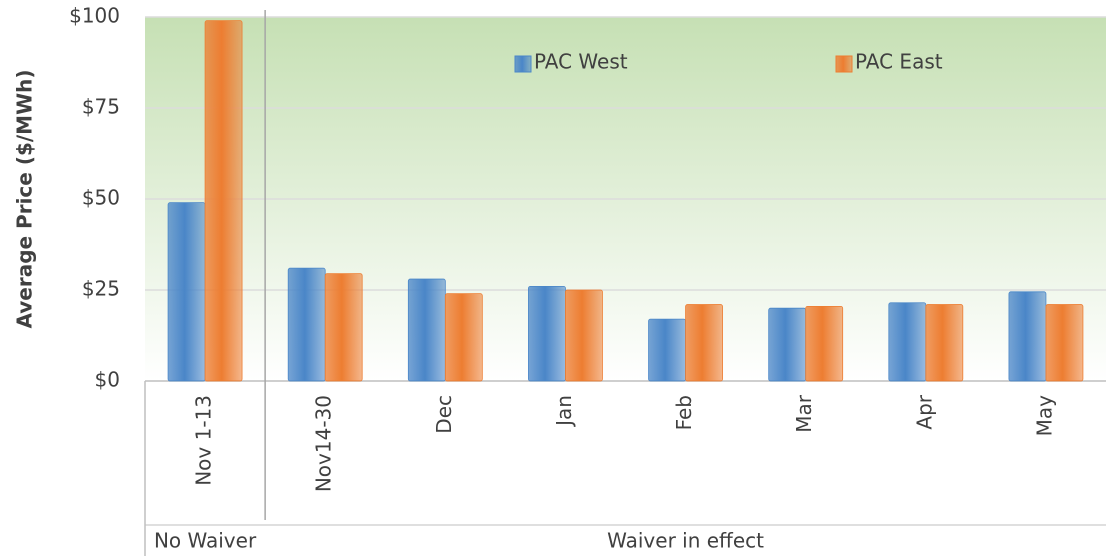  I want to click on y-tick-label: $50, so click(101, 198).